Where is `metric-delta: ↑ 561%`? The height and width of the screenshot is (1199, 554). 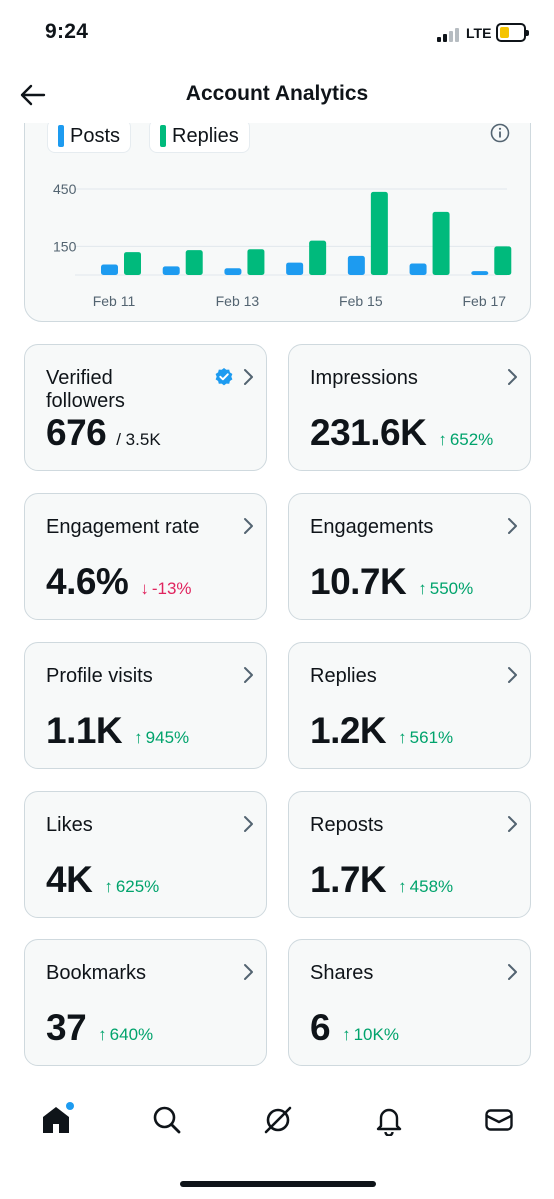
metric-delta: ↑ 561% is located at coordinates (425, 738).